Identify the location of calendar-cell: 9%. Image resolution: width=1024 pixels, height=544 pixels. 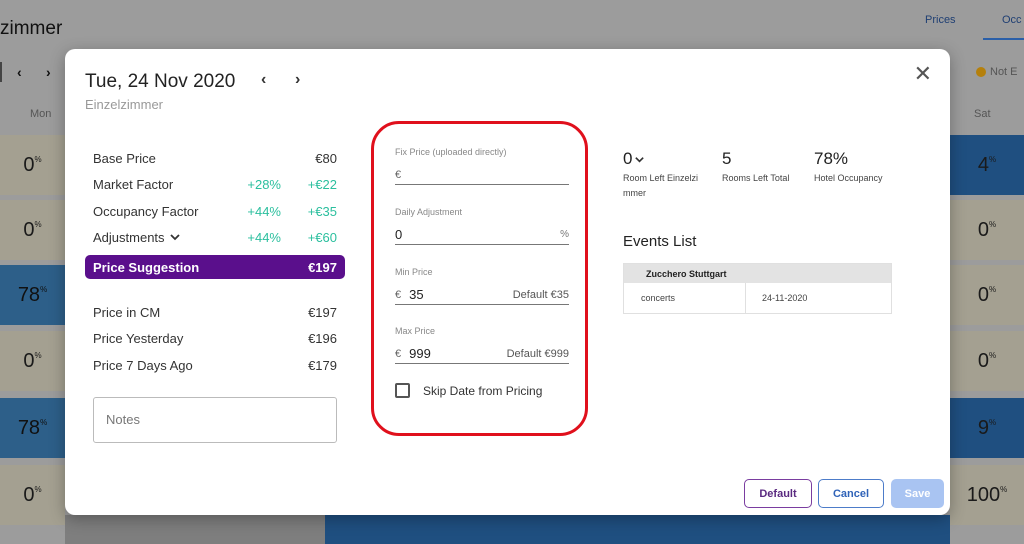
(987, 428).